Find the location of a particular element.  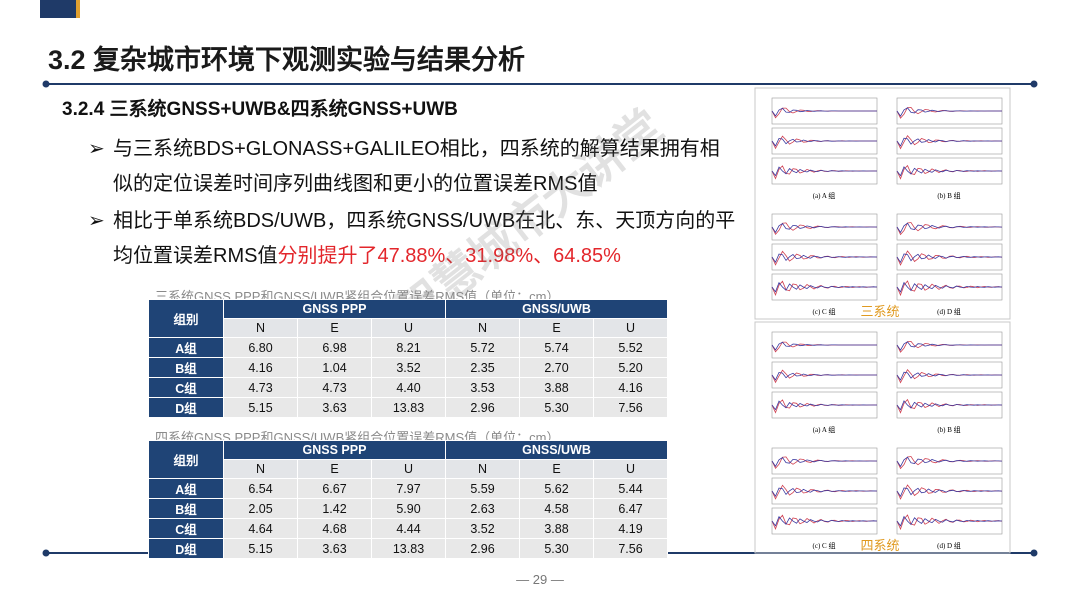

data-cell: 5.62 is located at coordinates (556, 488).